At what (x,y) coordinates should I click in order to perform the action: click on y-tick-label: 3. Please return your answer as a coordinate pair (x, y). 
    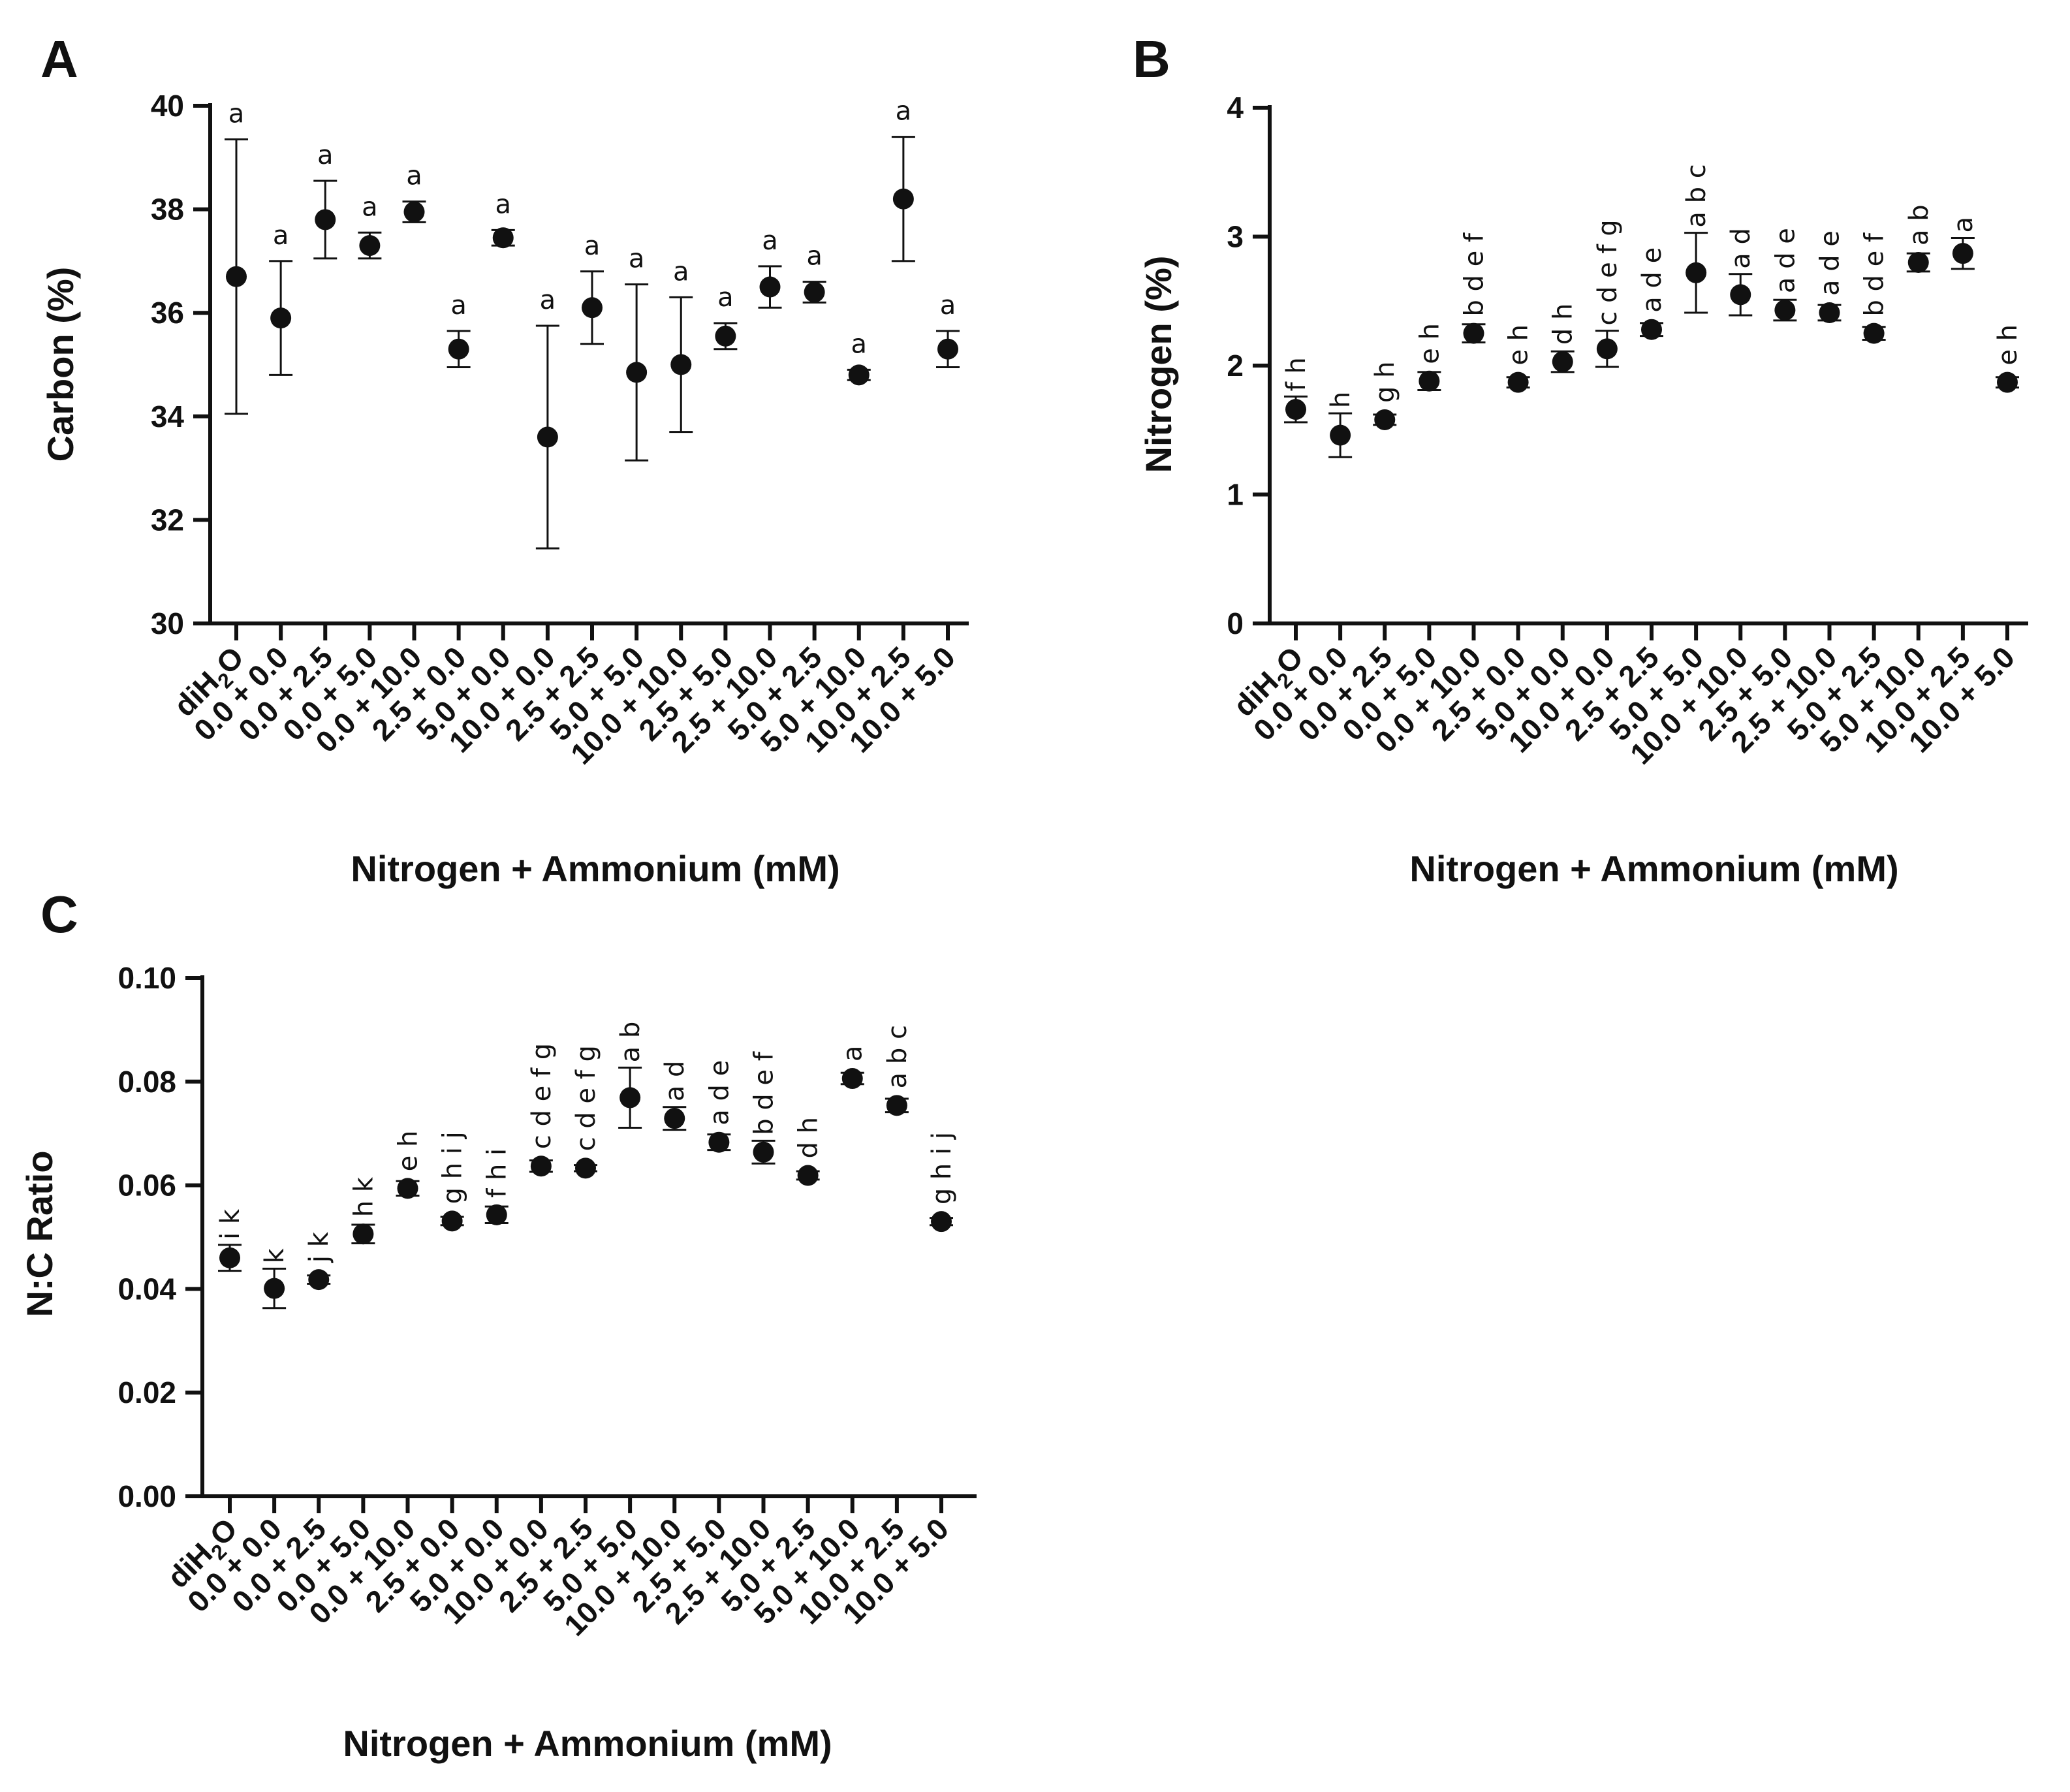
    Looking at the image, I should click on (1235, 237).